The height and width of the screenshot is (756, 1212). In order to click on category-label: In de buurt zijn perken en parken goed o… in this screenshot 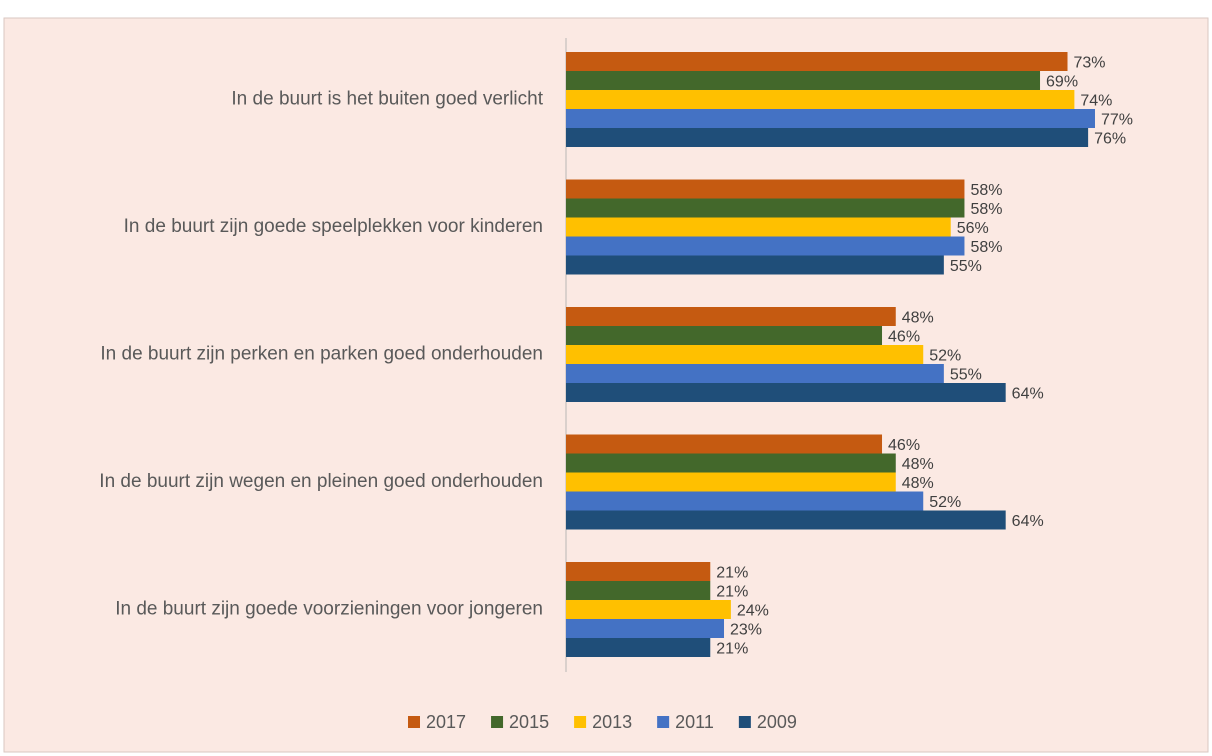, I will do `click(321, 354)`.